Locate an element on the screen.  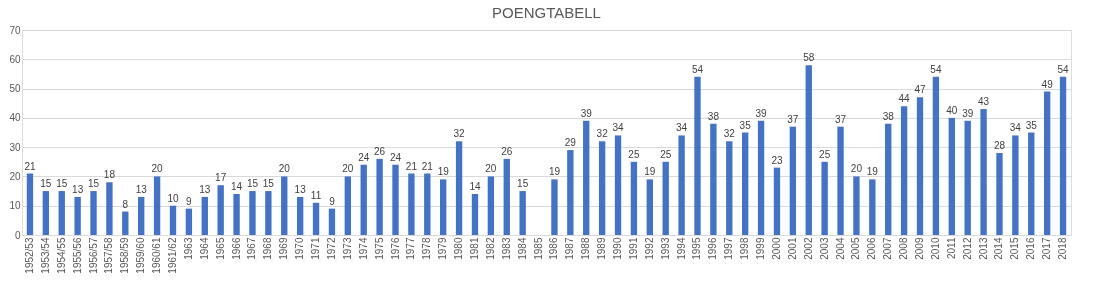
x-tick-label: 2011 is located at coordinates (951, 248).